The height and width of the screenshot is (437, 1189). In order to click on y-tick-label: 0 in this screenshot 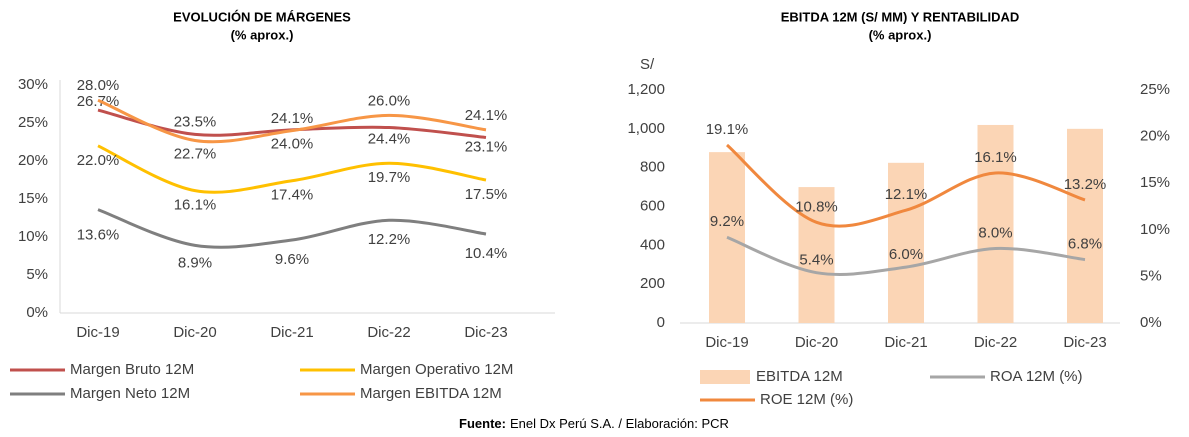, I will do `click(661, 322)`.